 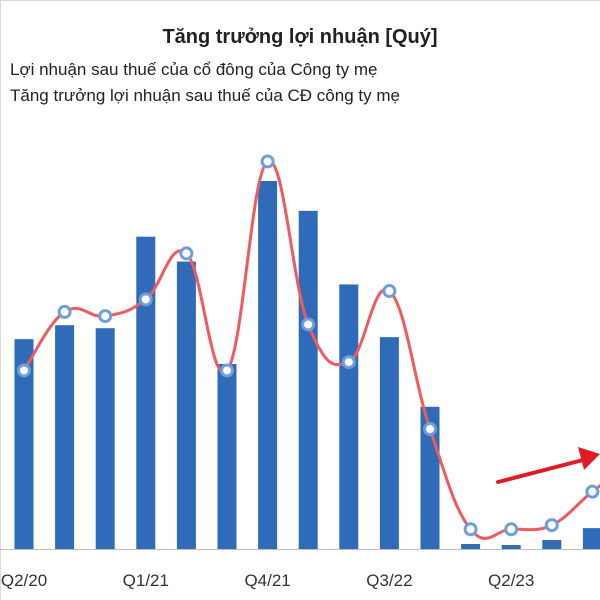 What do you see at coordinates (511, 580) in the screenshot?
I see `x-tick-label: Q2/23` at bounding box center [511, 580].